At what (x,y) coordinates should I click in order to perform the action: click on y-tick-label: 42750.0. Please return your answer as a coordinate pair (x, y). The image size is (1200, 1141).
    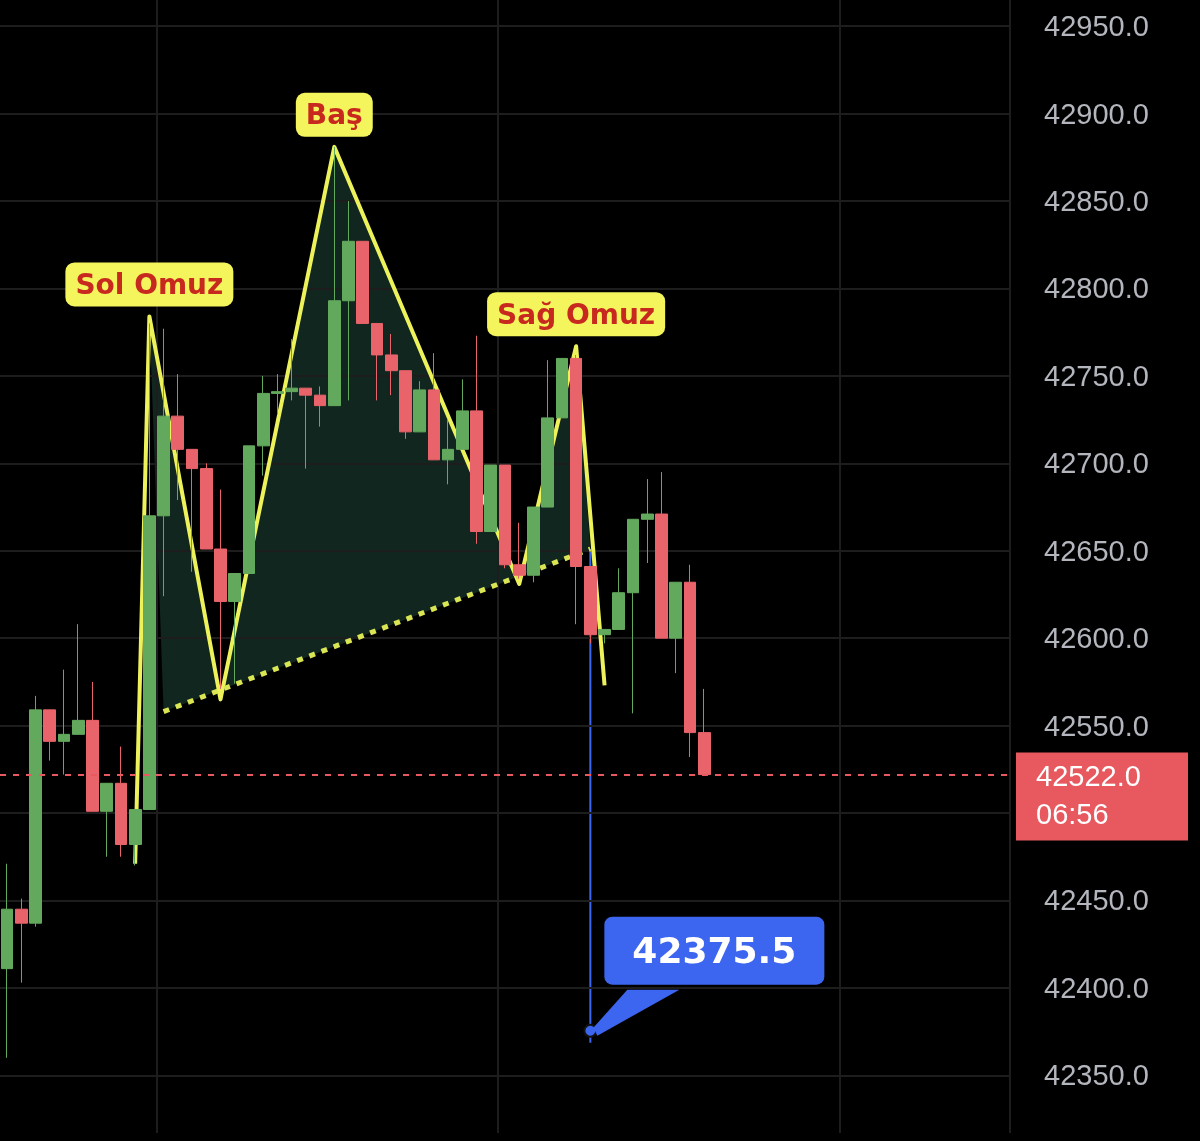
    Looking at the image, I should click on (1096, 375).